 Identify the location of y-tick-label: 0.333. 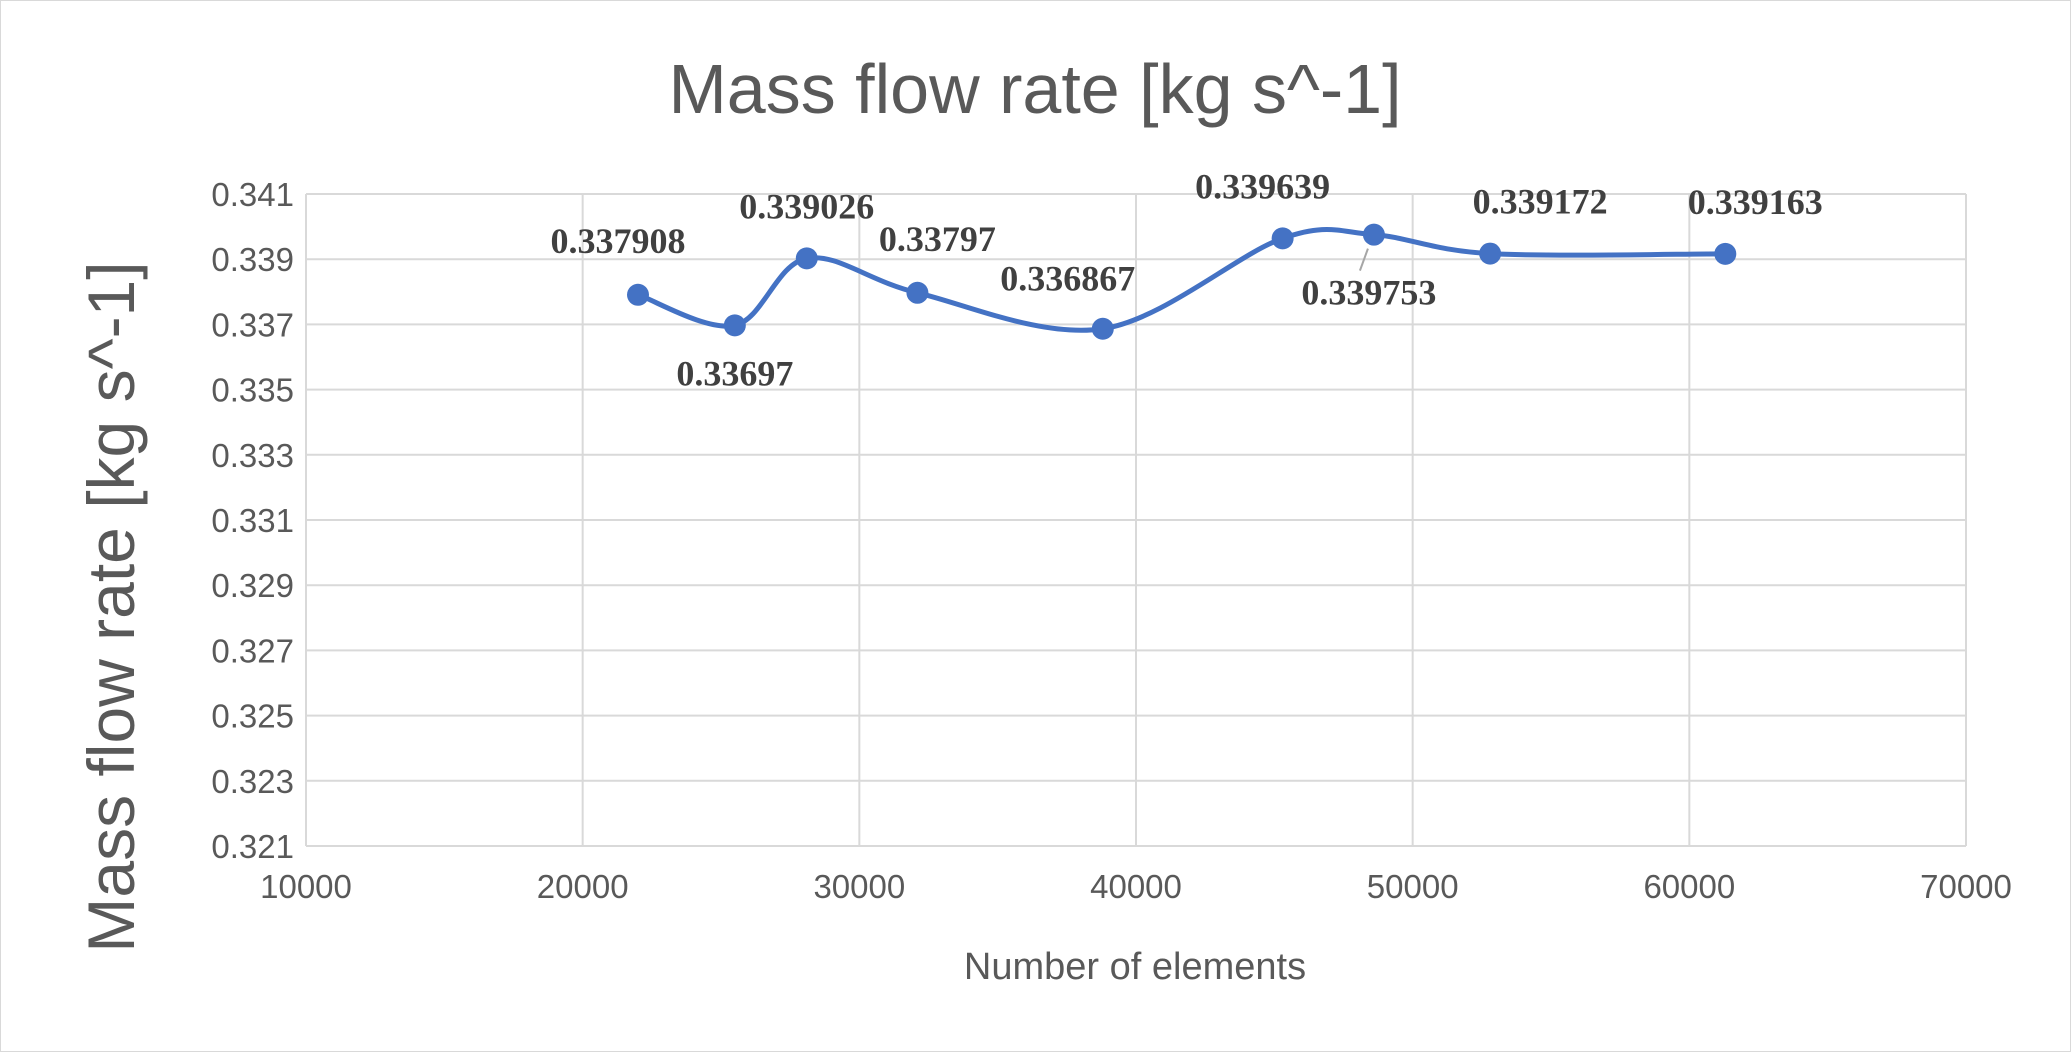
(252, 455).